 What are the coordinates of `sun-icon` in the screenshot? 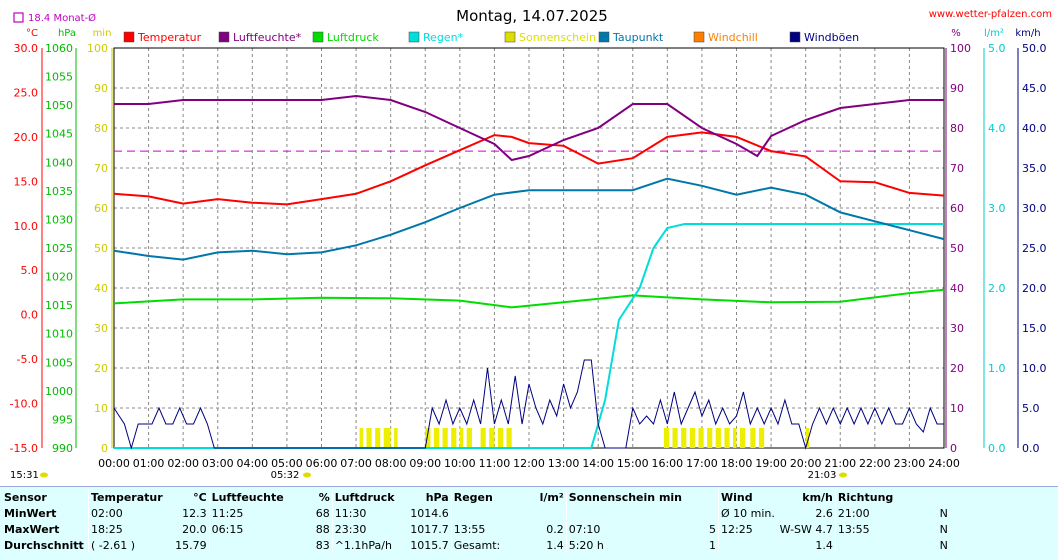 It's located at (44, 475).